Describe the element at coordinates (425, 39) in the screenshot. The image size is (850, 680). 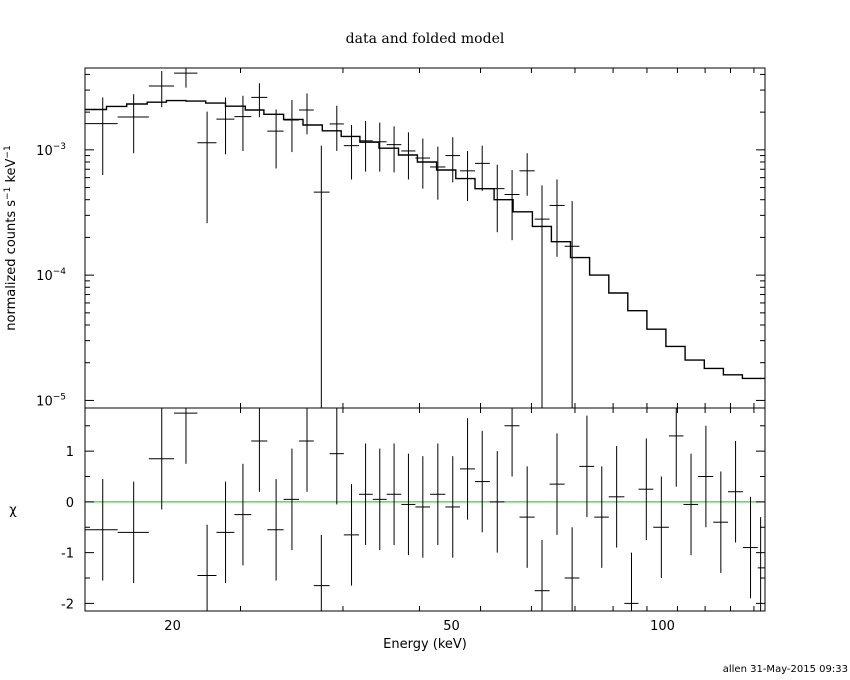
I see `chart-title: data and folded model` at that location.